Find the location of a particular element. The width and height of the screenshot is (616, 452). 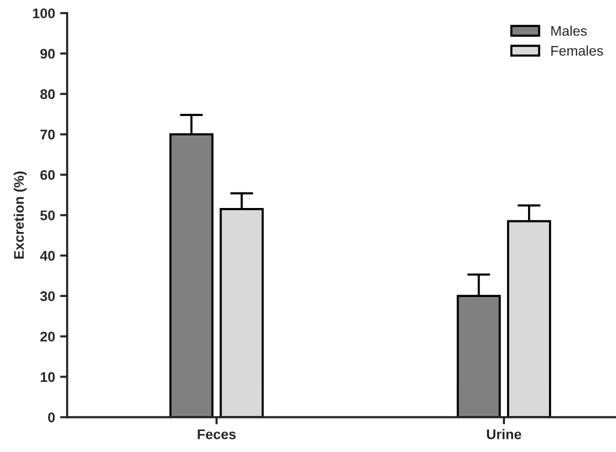

y-tick-label: 20 is located at coordinates (47, 337).